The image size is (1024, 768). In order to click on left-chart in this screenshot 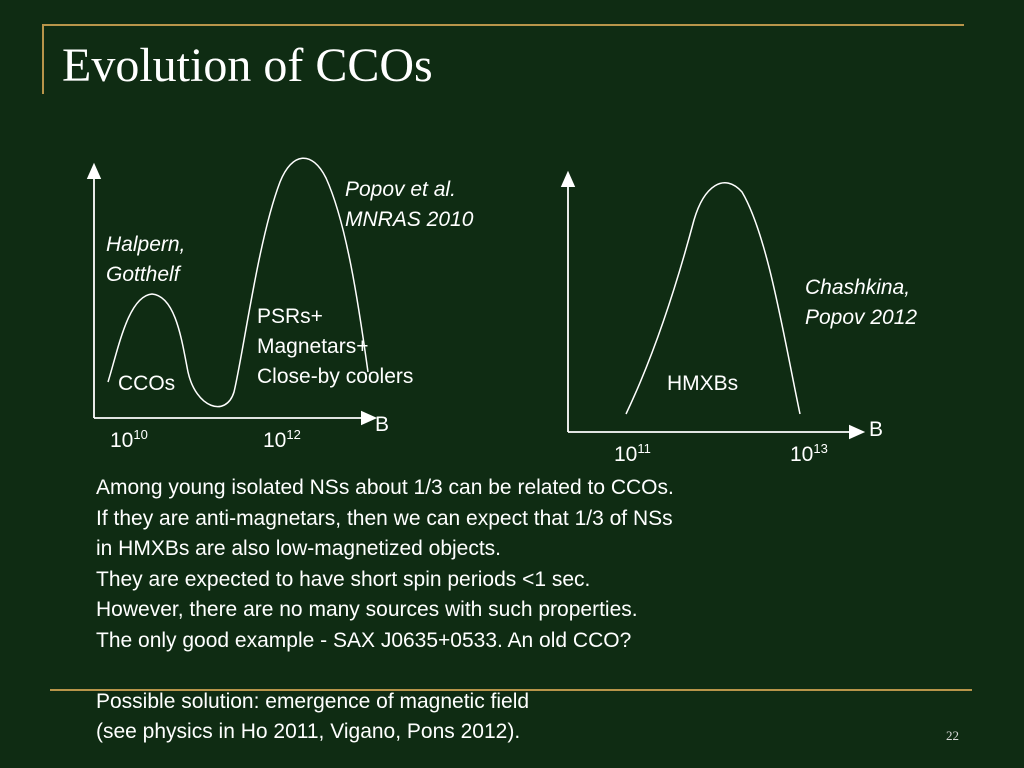, I will do `click(232, 291)`.